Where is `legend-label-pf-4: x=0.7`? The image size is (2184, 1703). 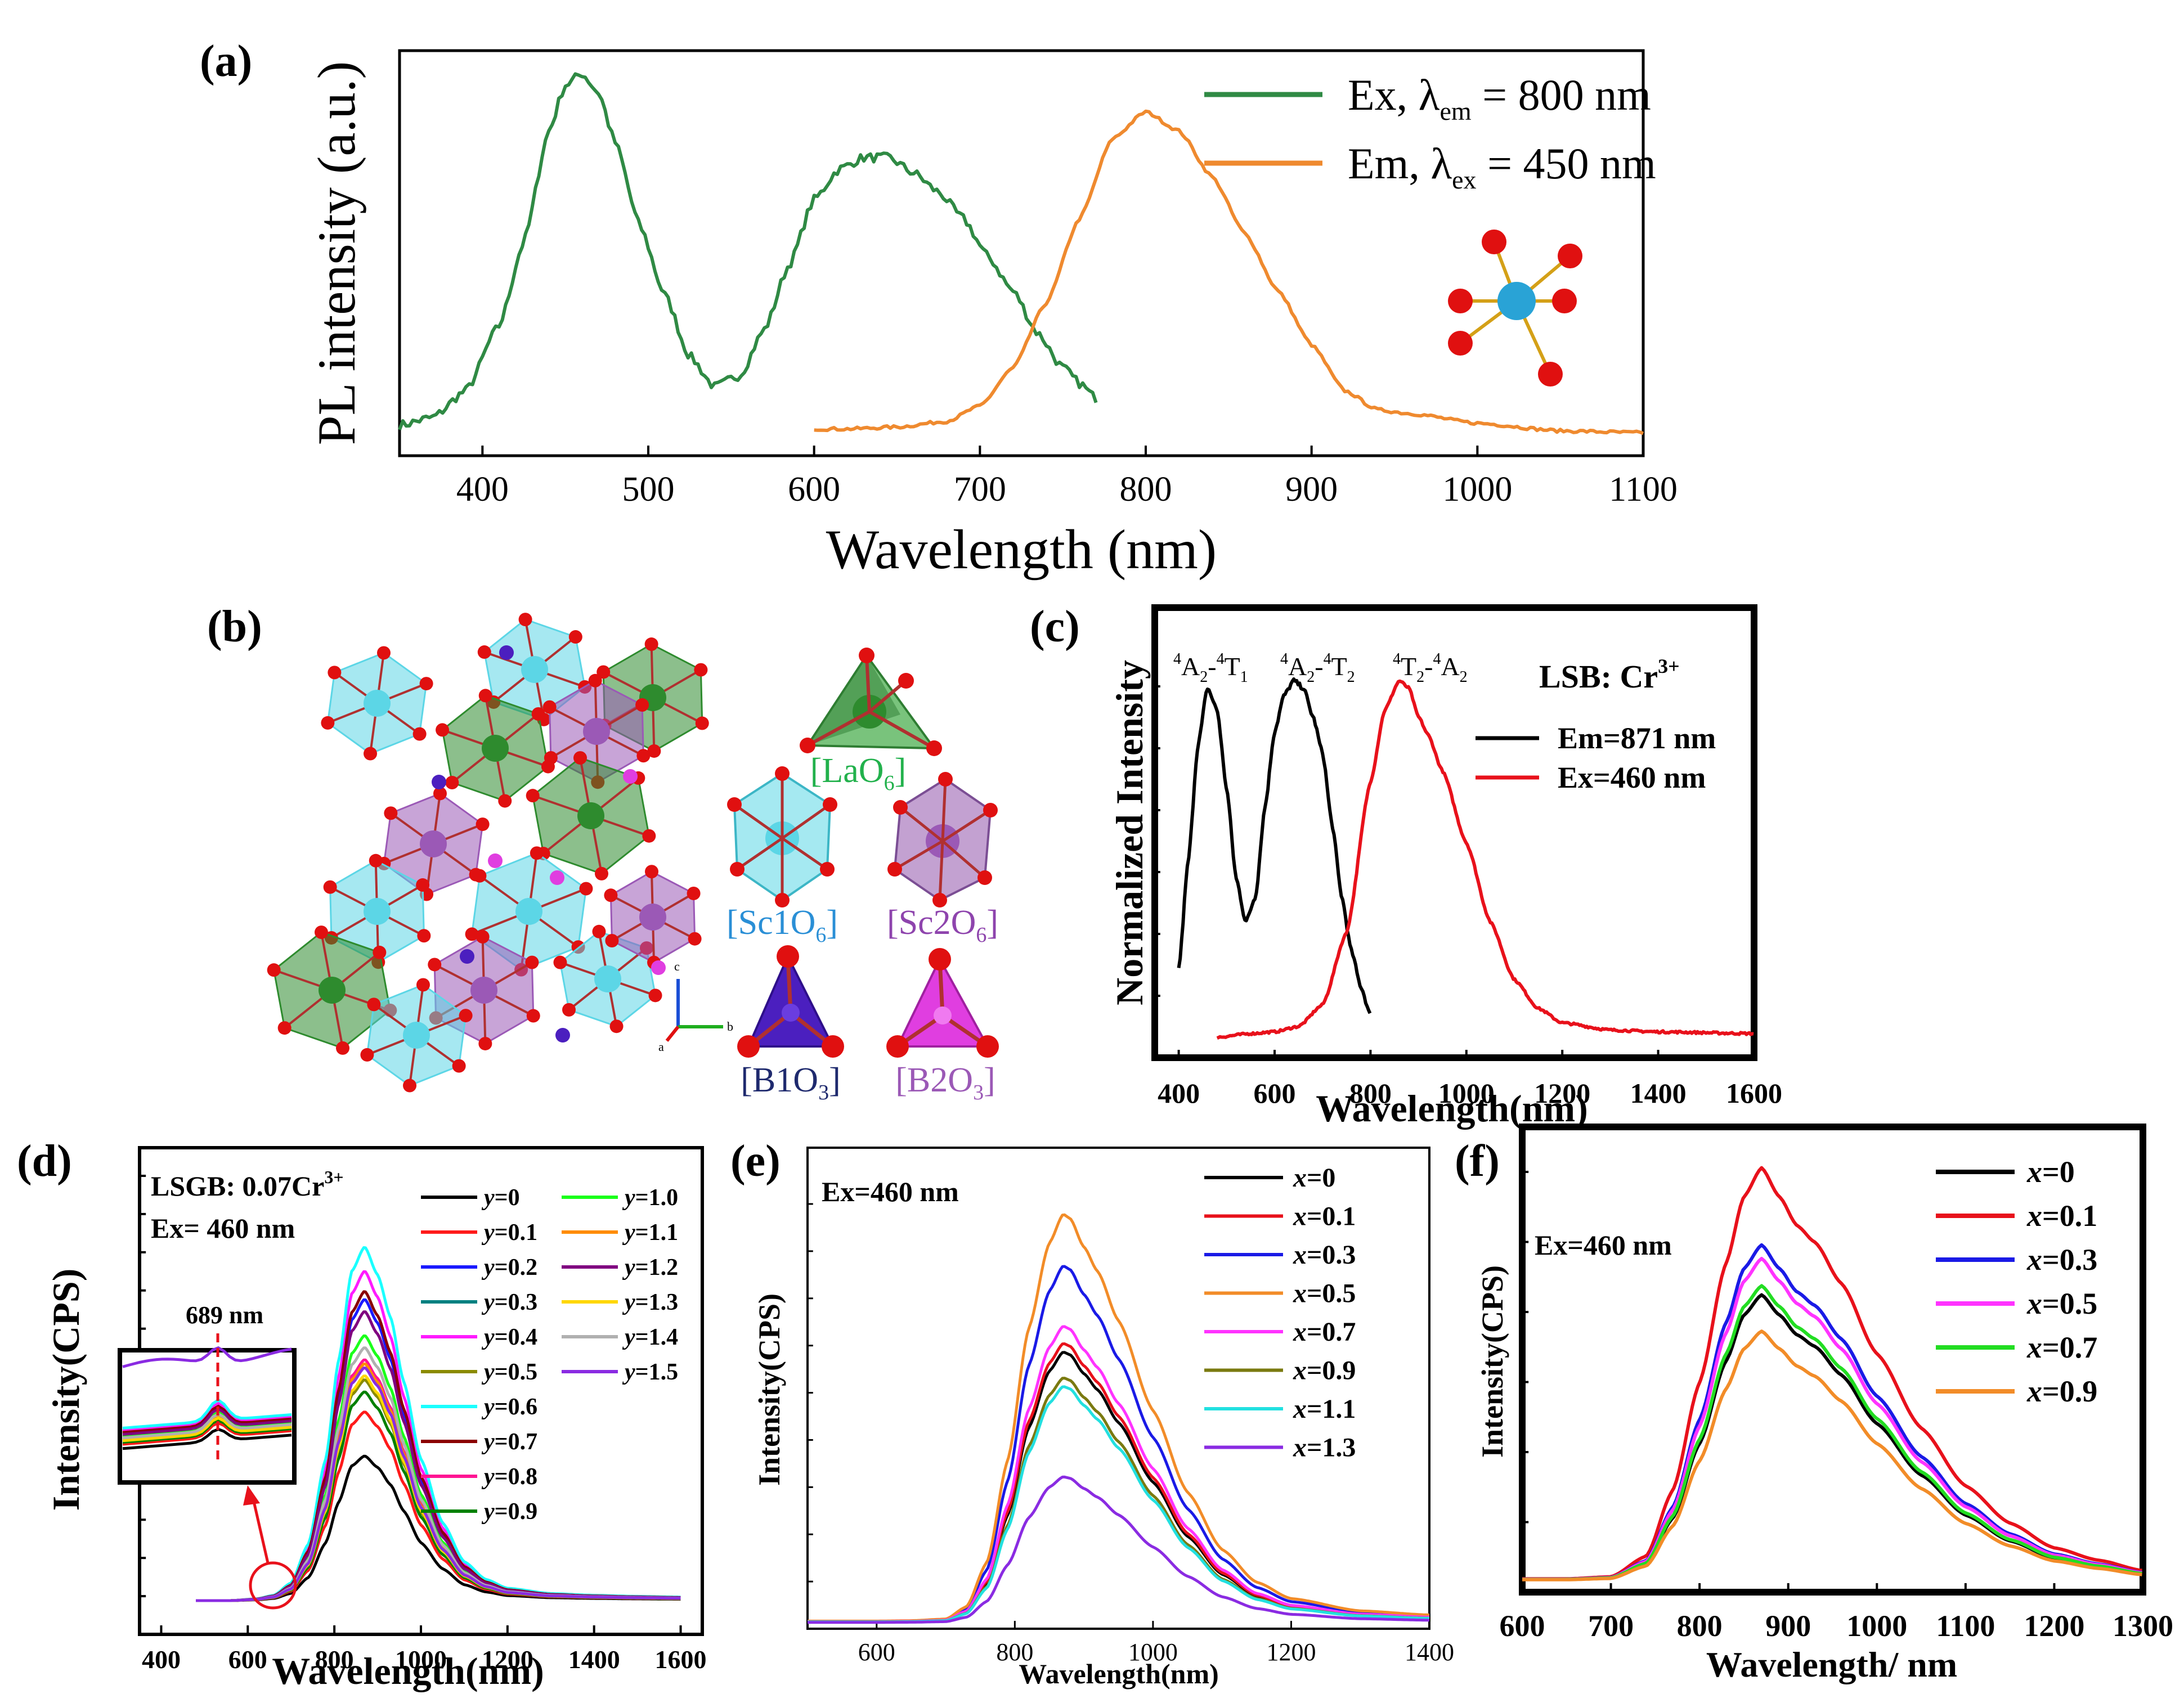
legend-label-pf-4: x=0.7 is located at coordinates (2061, 1348).